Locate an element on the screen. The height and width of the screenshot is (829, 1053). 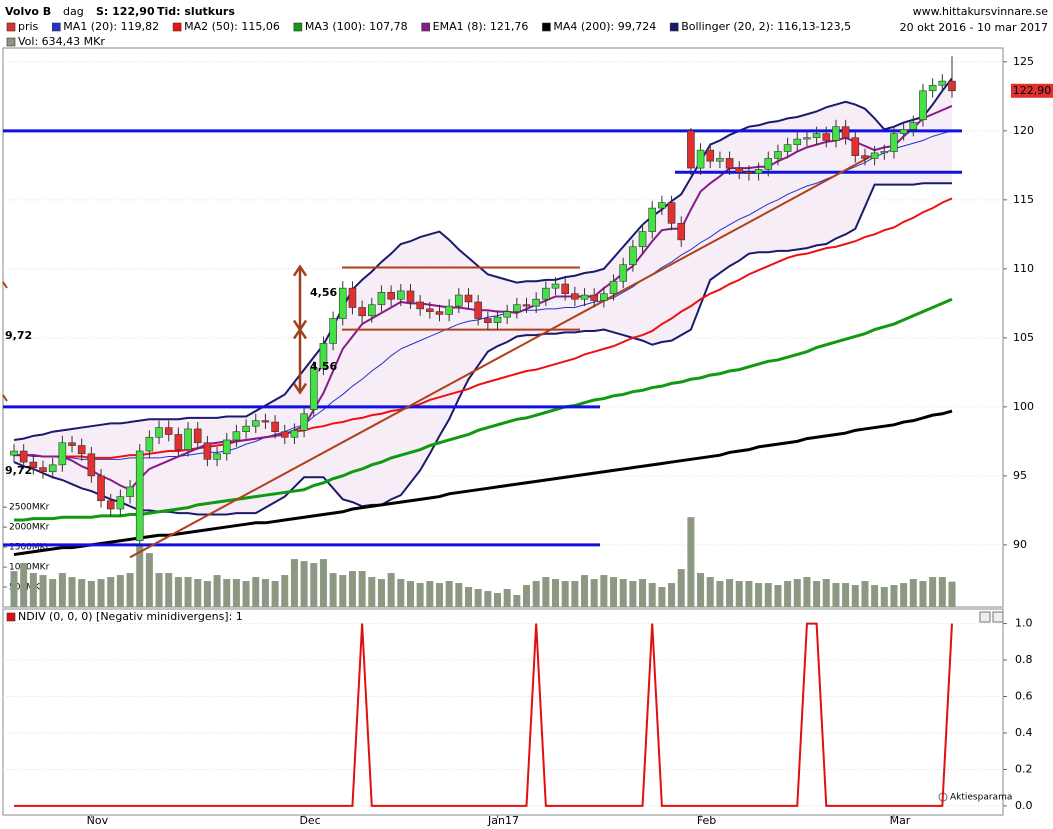
period: dag is located at coordinates (73, 11).